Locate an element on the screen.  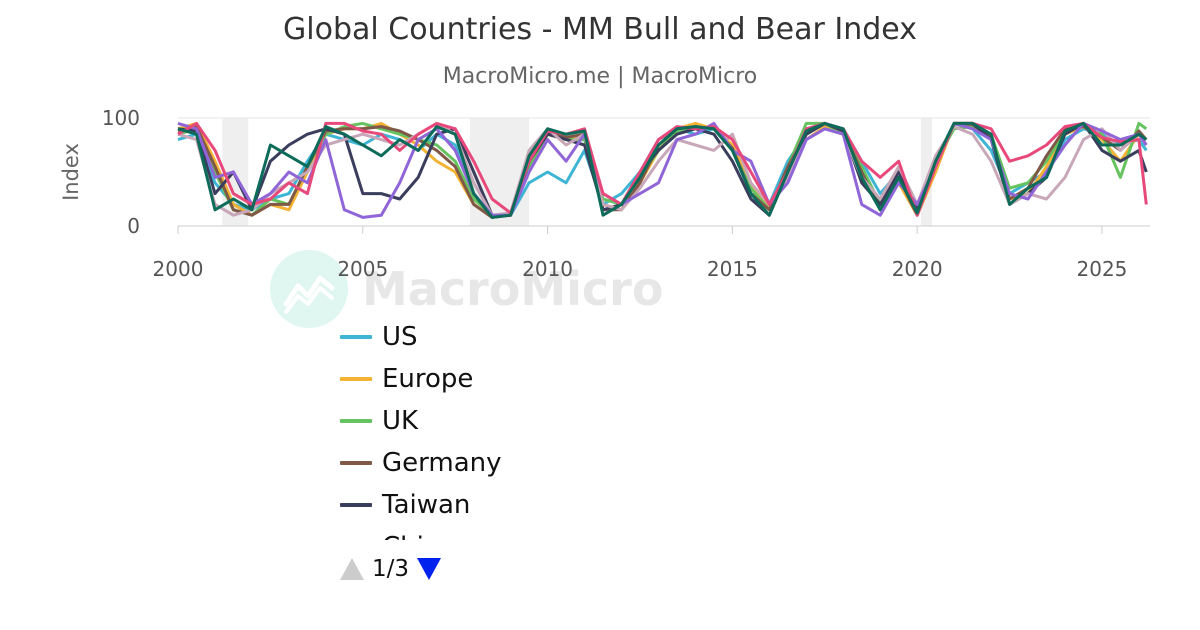
legend-label: Taiwan is located at coordinates (426, 505).